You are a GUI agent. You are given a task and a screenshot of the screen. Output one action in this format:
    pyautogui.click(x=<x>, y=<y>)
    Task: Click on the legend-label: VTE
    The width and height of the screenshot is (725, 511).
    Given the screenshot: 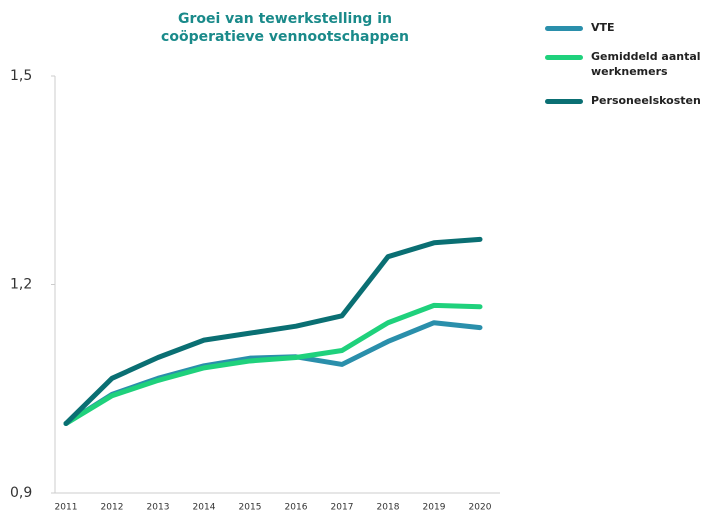 What is the action you would take?
    pyautogui.click(x=603, y=27)
    